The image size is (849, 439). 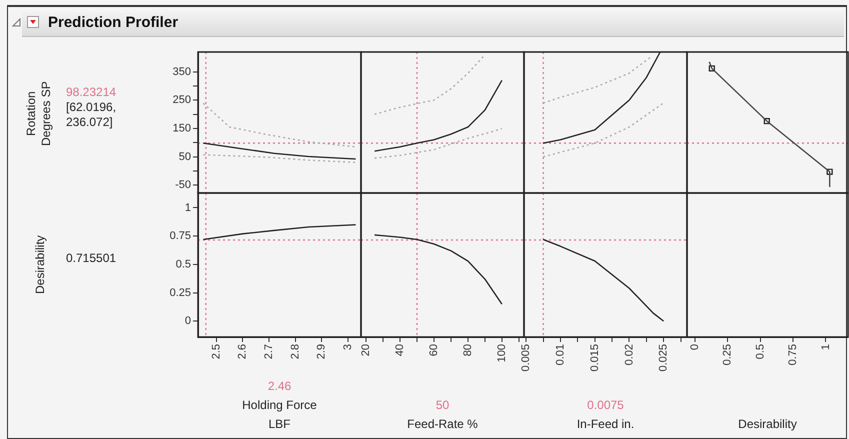 What do you see at coordinates (434, 350) in the screenshot?
I see `x-tick-label: 60` at bounding box center [434, 350].